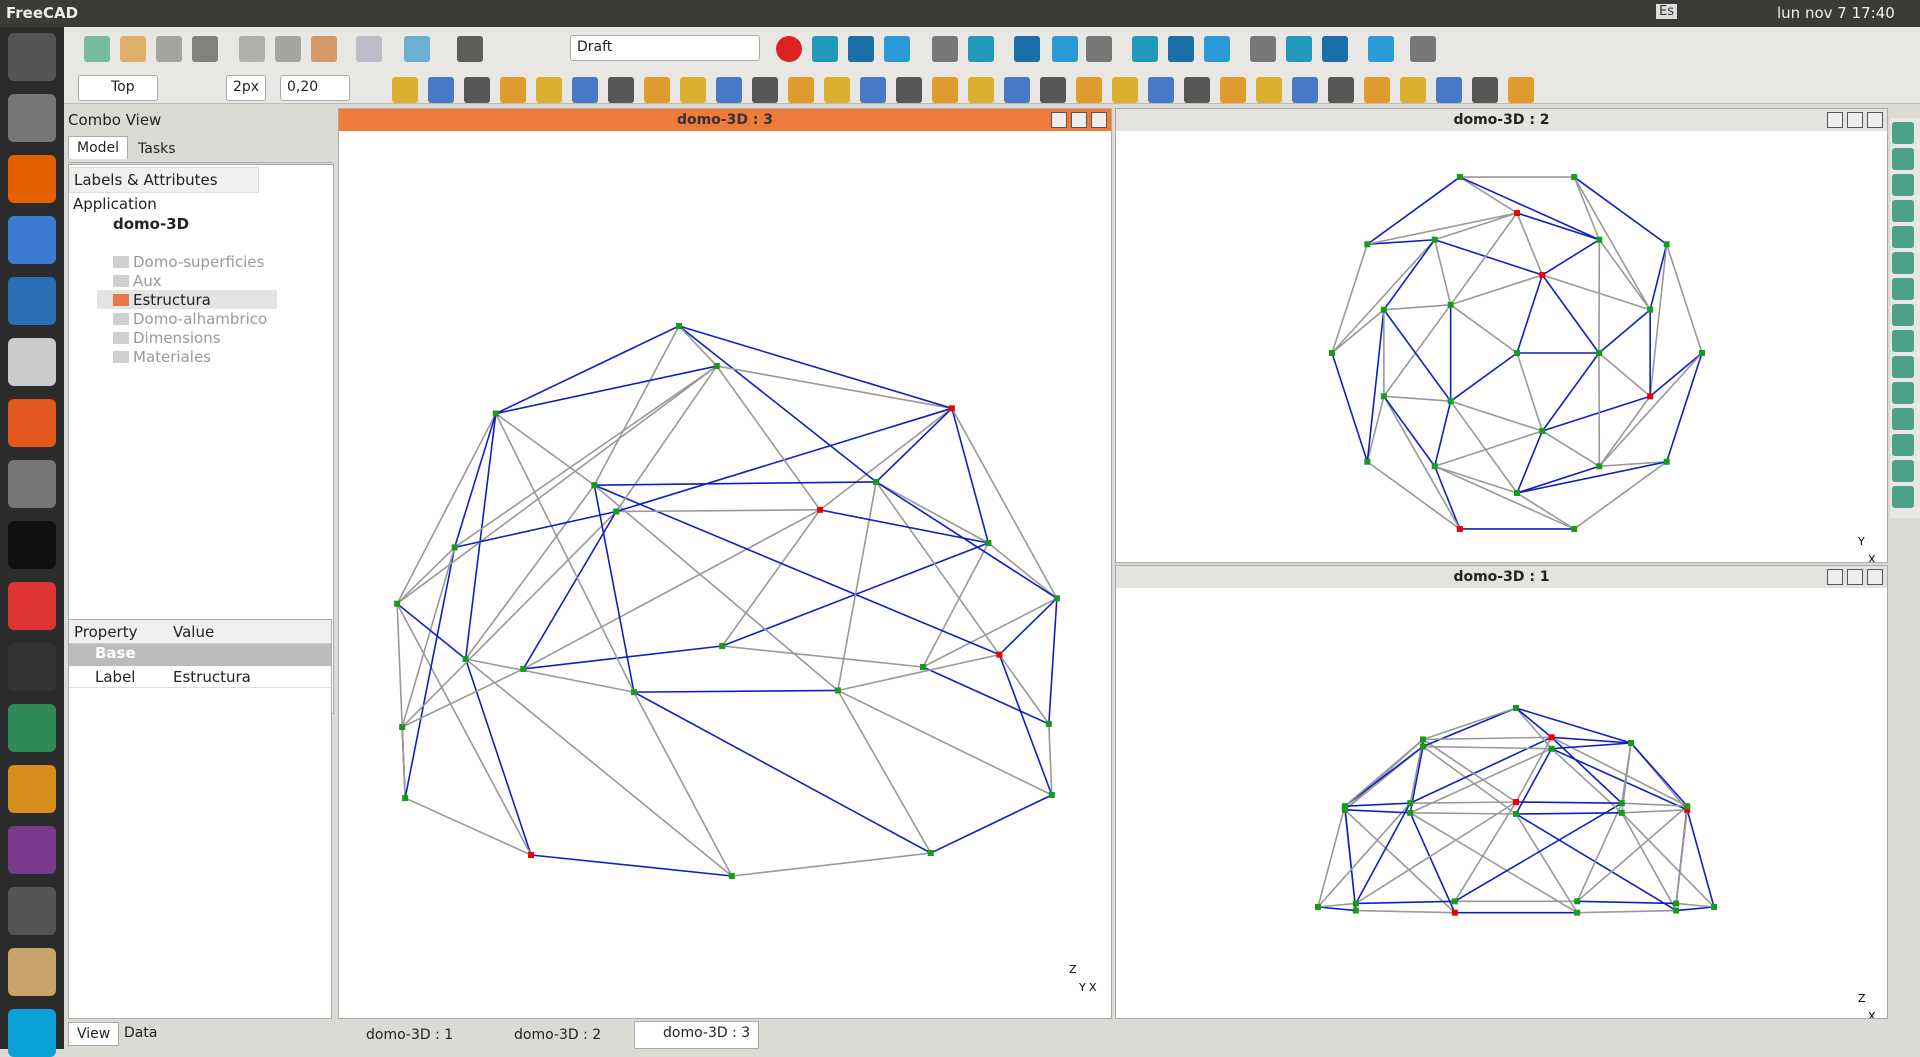 The width and height of the screenshot is (1920, 1057). I want to click on working-plane-button: Top, so click(118, 88).